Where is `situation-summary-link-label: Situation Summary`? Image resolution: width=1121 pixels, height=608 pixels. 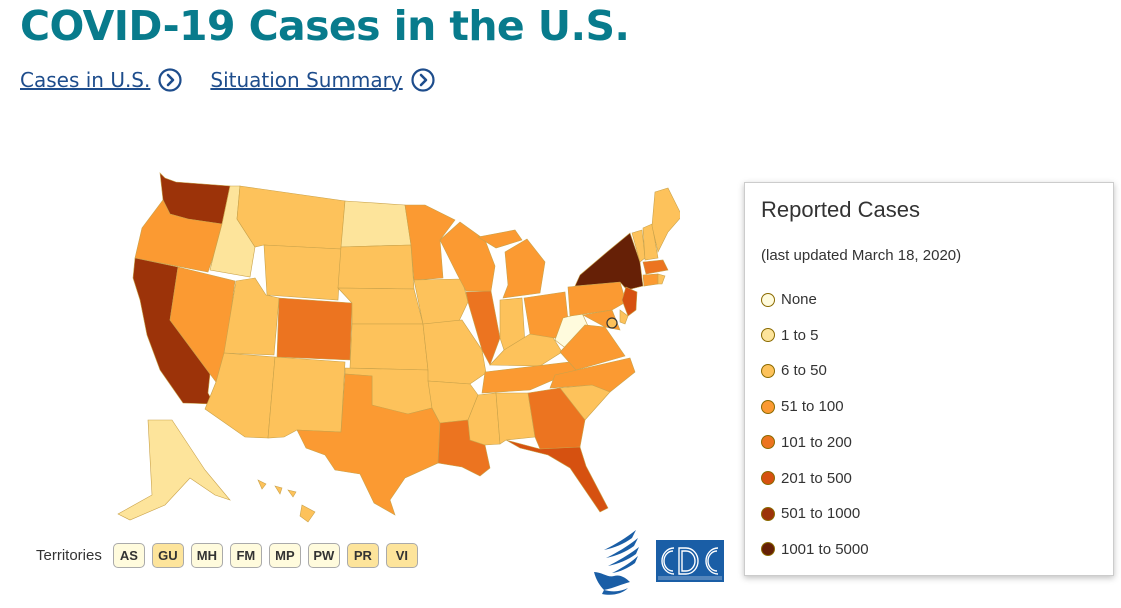 situation-summary-link-label: Situation Summary is located at coordinates (306, 80).